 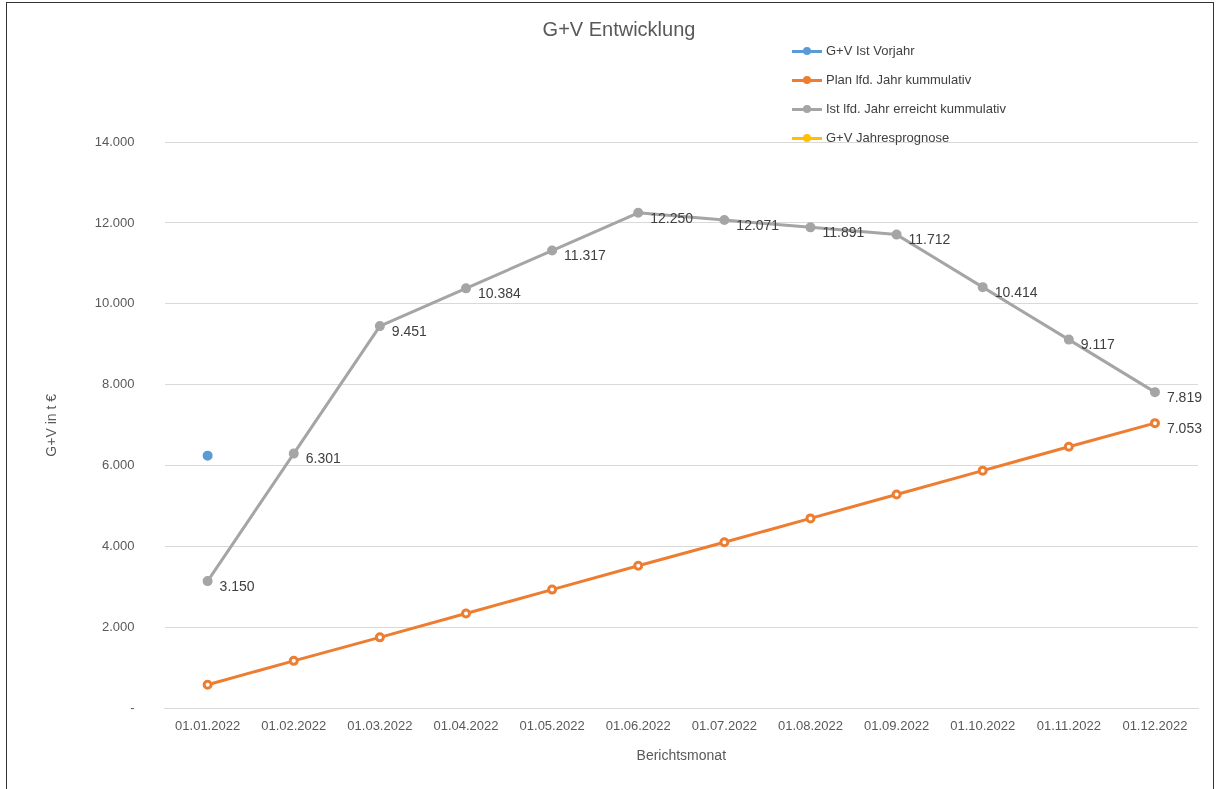 What do you see at coordinates (758, 224) in the screenshot?
I see `data-label: 12.071` at bounding box center [758, 224].